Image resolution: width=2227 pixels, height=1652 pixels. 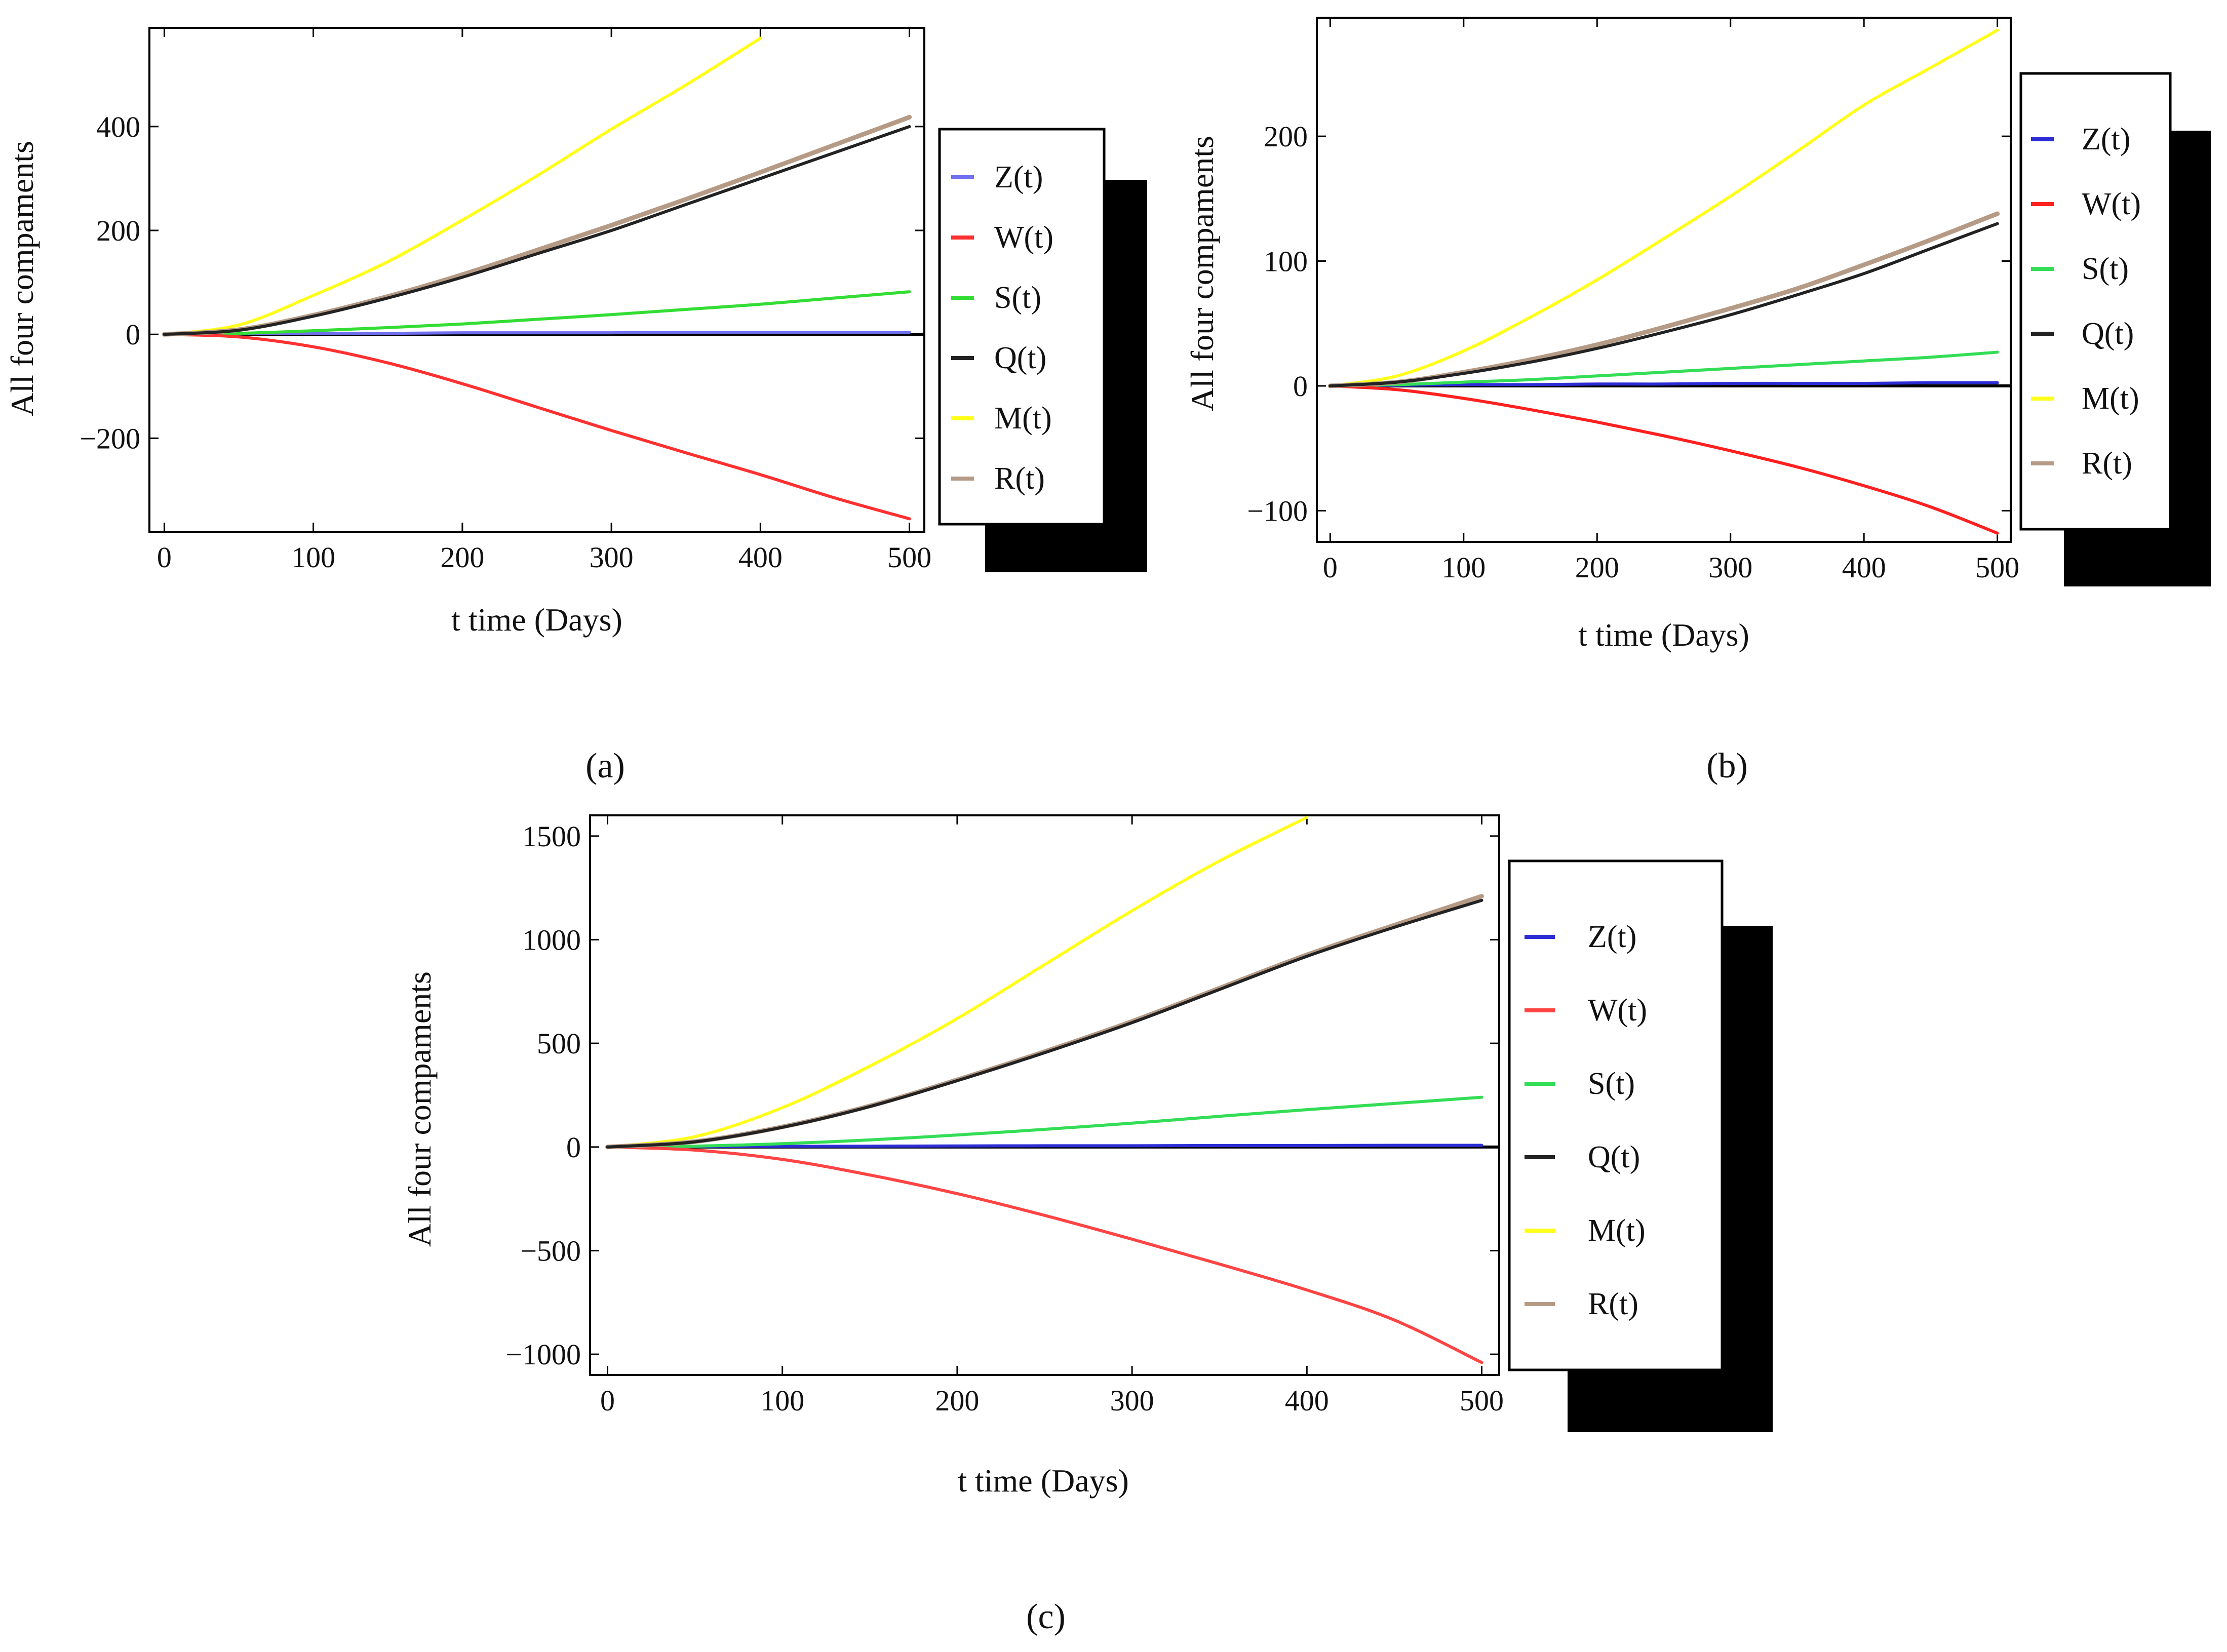 I want to click on panel-caption: (a), so click(x=605, y=766).